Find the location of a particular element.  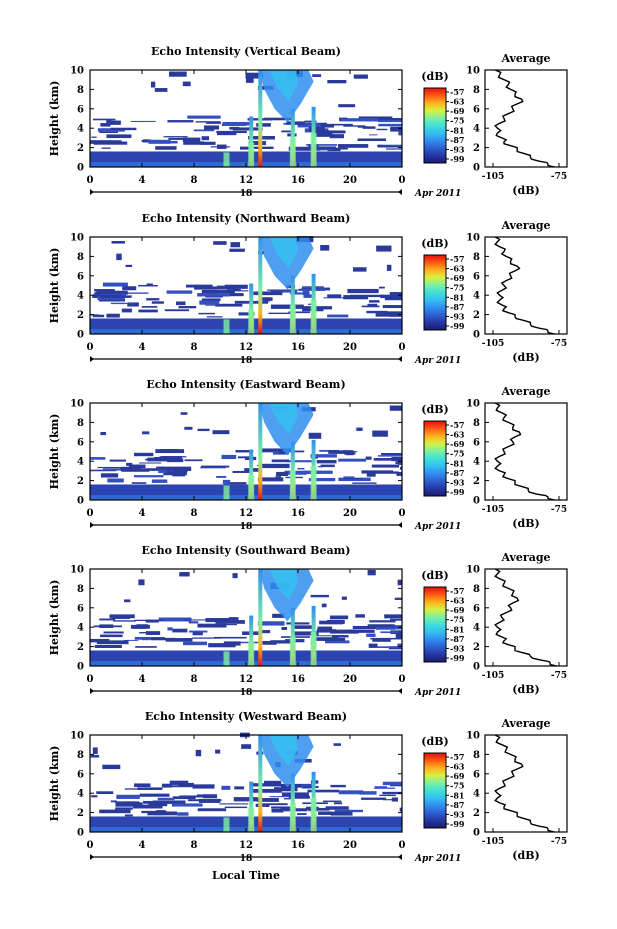

colorbar-tick-label: -99 is located at coordinates (457, 824).